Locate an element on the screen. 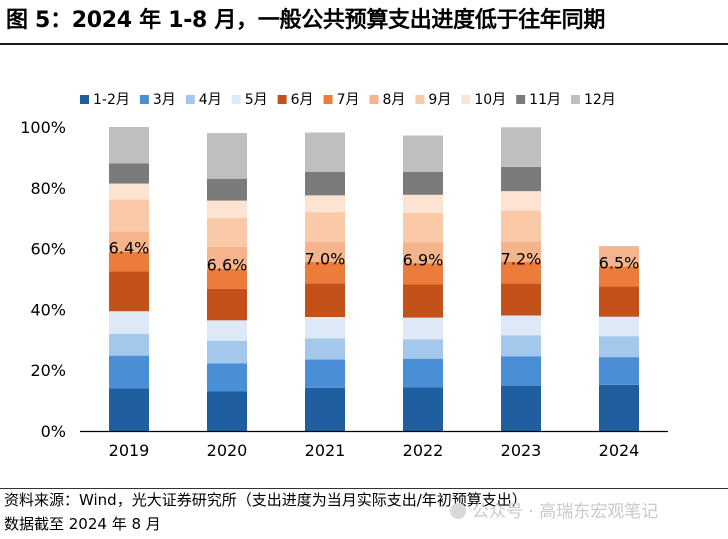  bar-segment-2019-7月 is located at coordinates (129, 261).